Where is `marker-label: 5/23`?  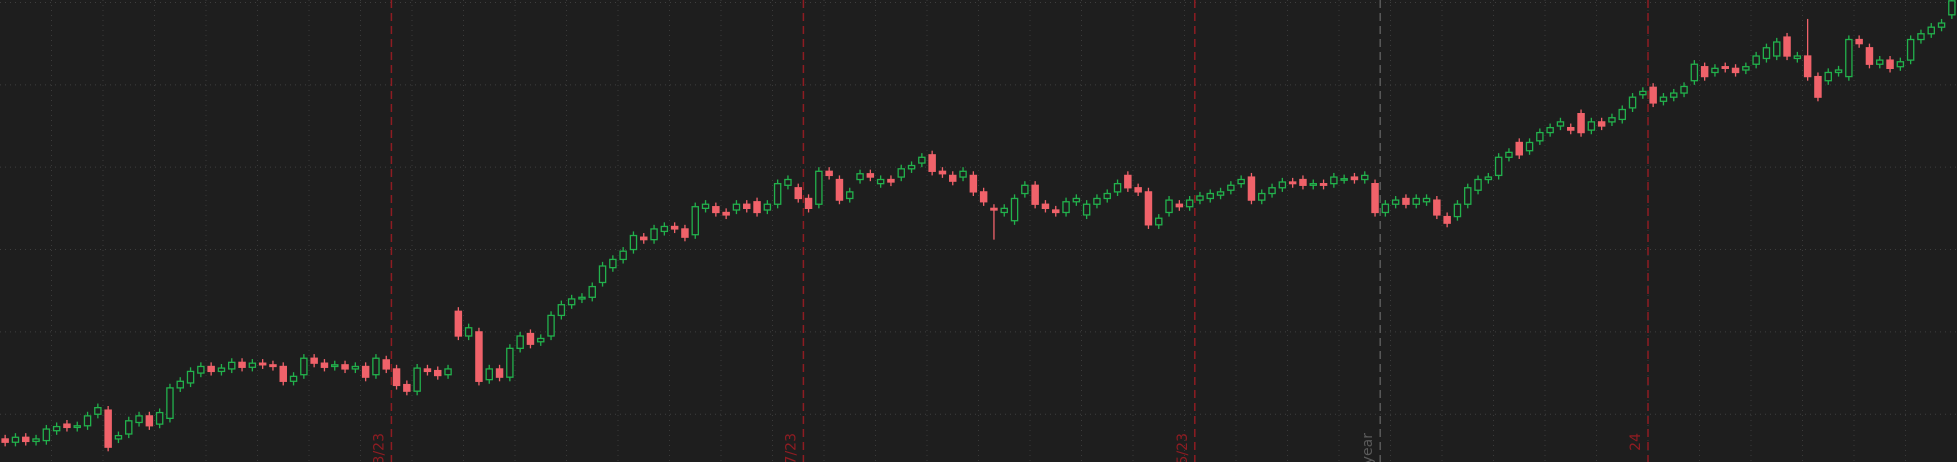
marker-label: 5/23 is located at coordinates (1183, 447).